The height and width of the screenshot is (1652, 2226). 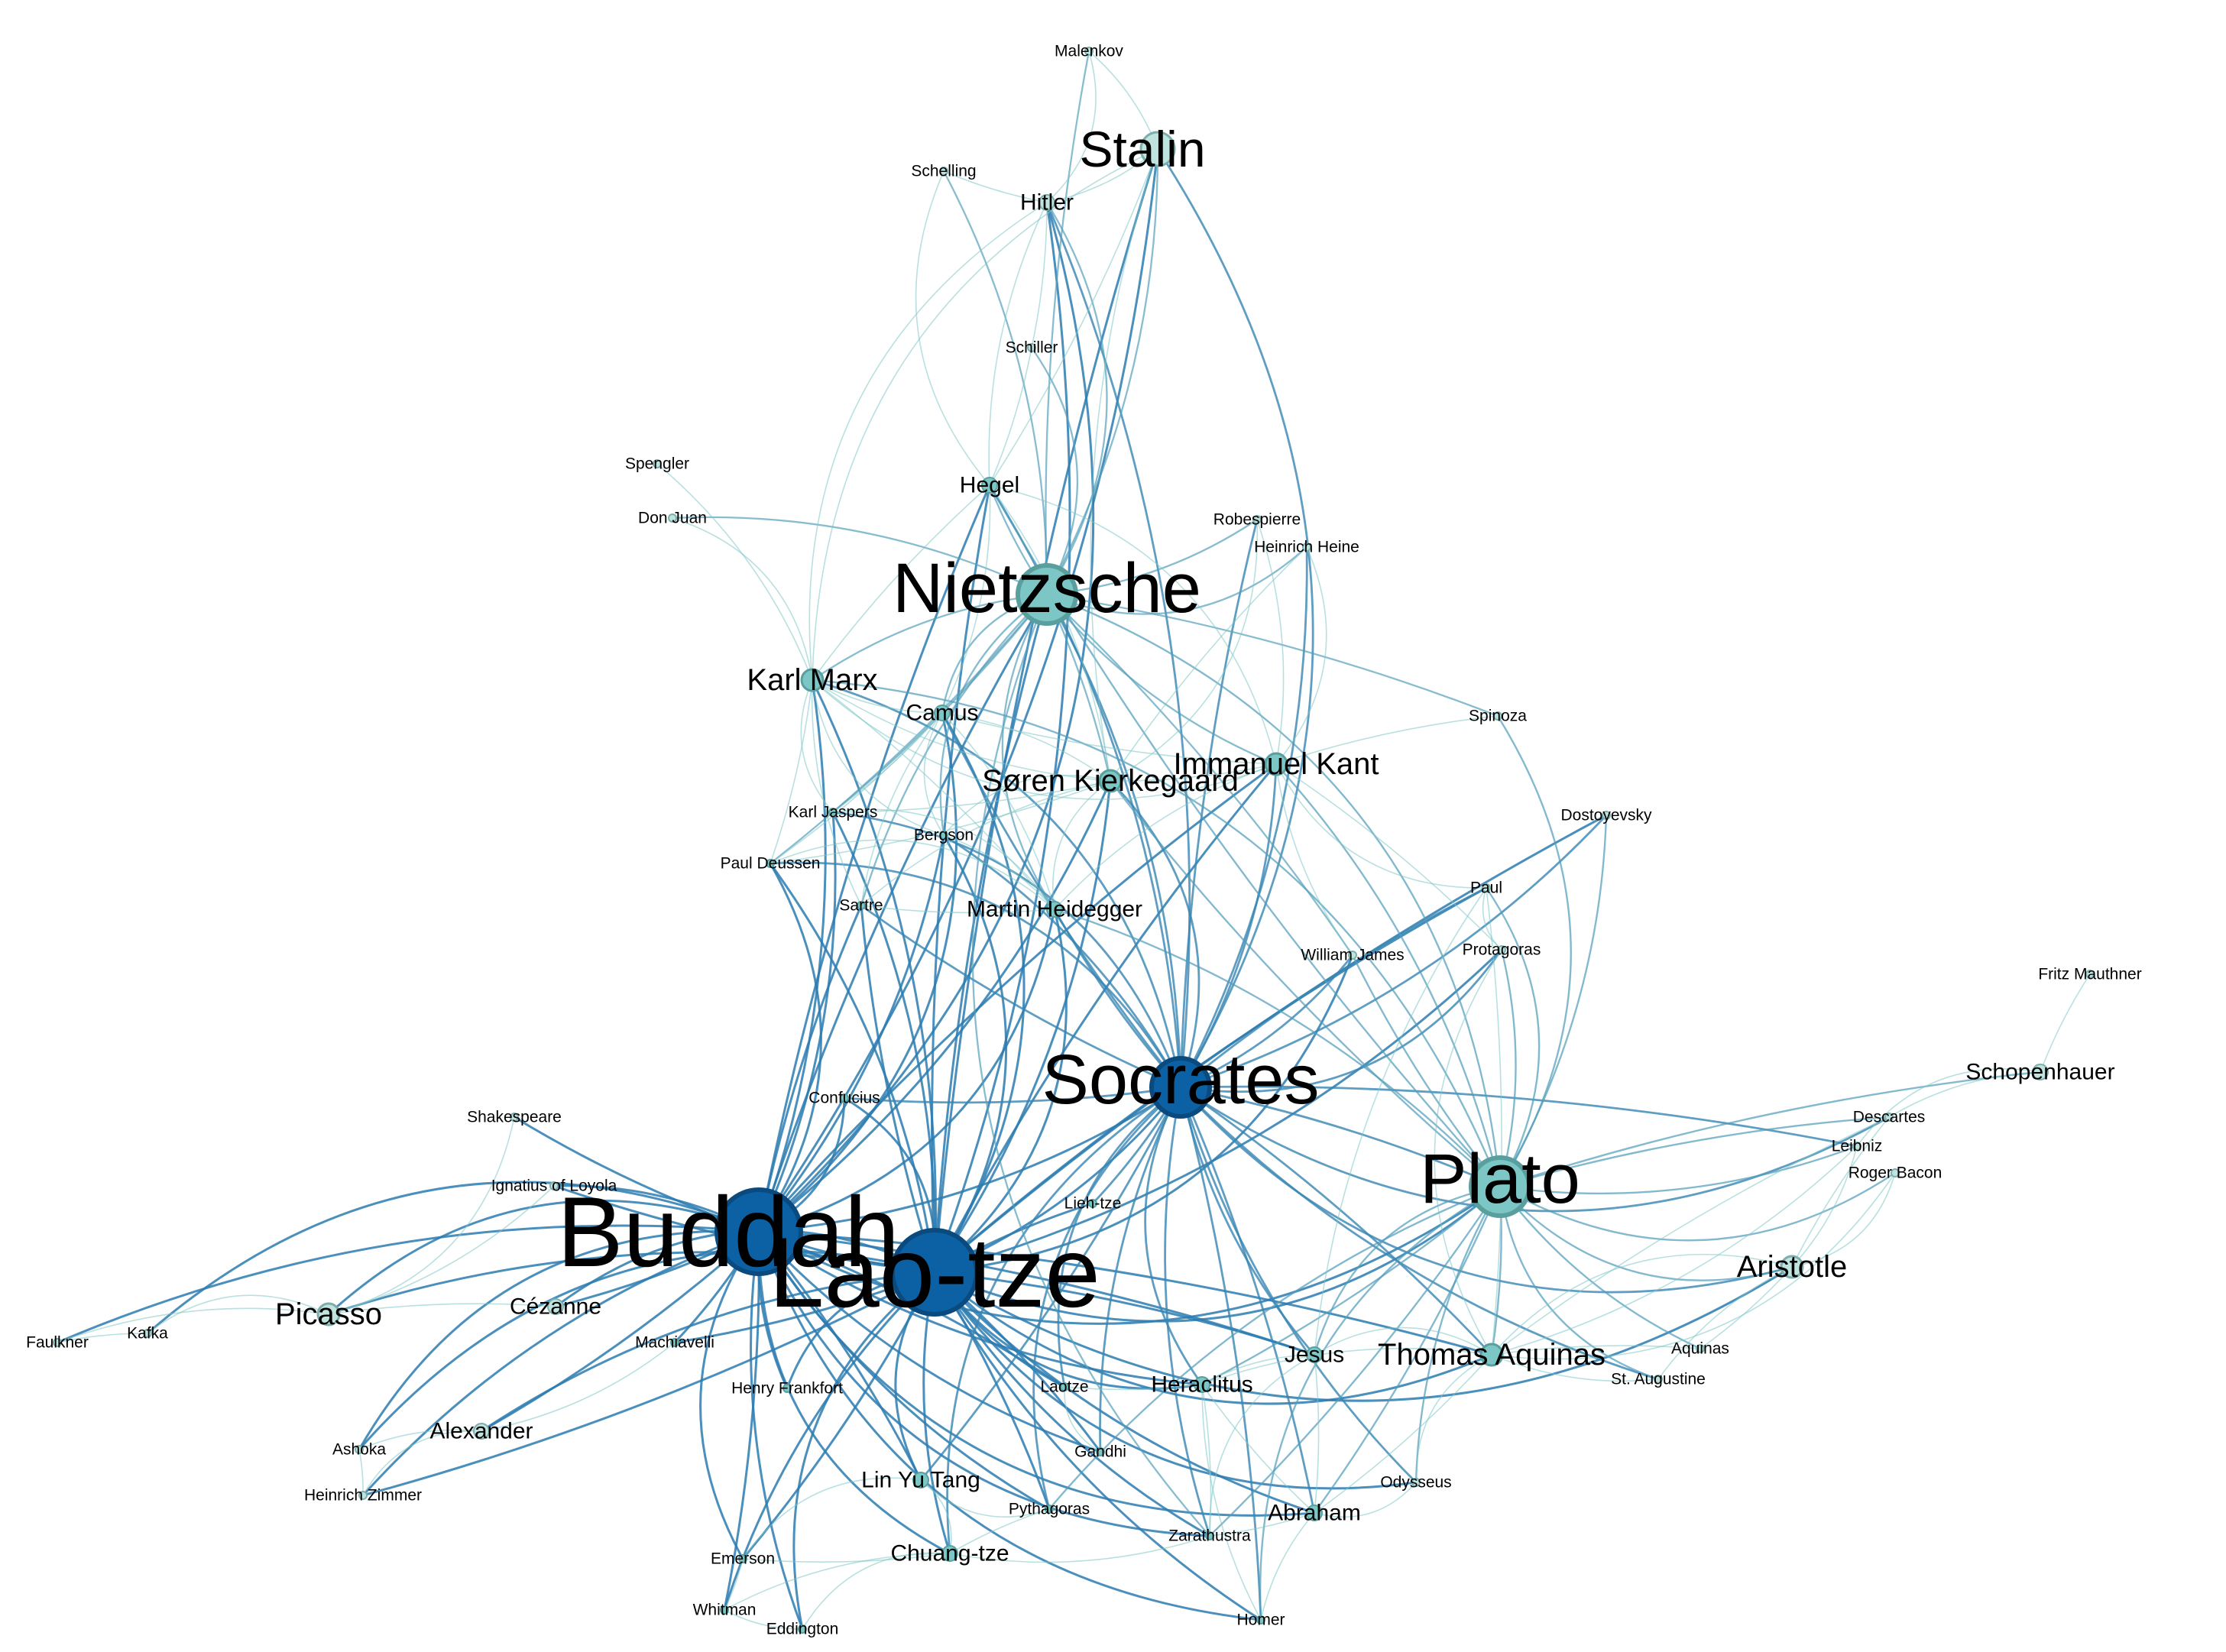 I want to click on node-loyola, so click(x=554, y=1185).